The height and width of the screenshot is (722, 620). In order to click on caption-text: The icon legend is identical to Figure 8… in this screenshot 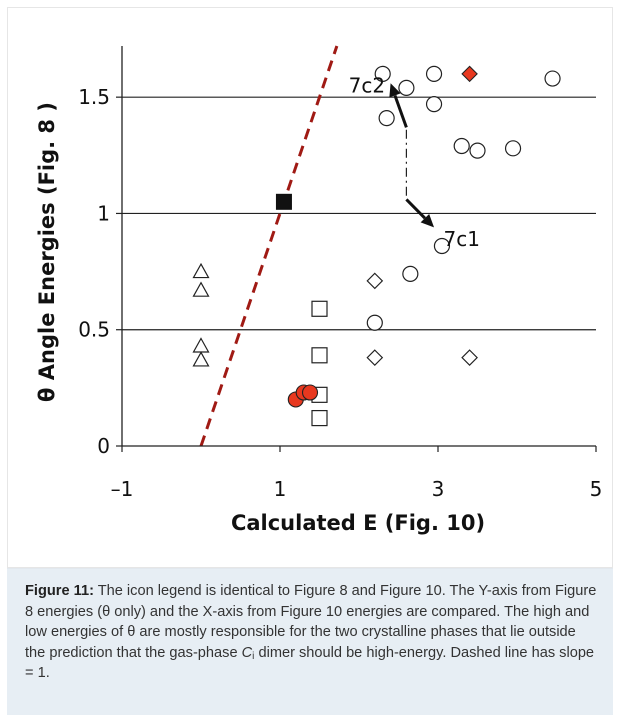, I will do `click(311, 622)`.